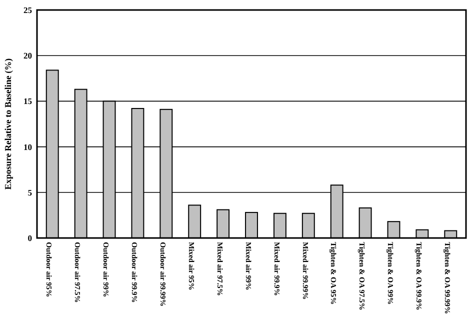  What do you see at coordinates (28, 147) in the screenshot?
I see `y-tick-label: 10` at bounding box center [28, 147].